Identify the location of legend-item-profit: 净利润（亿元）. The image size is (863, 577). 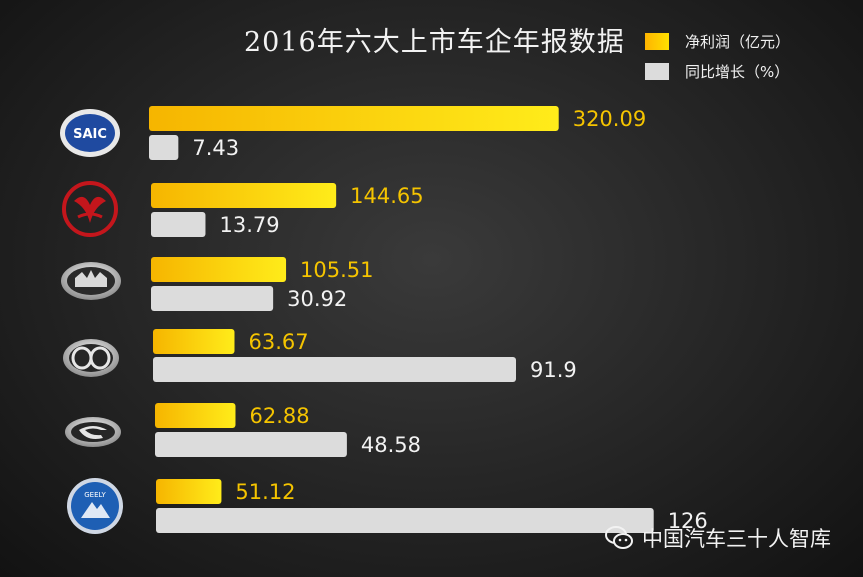
(717, 41).